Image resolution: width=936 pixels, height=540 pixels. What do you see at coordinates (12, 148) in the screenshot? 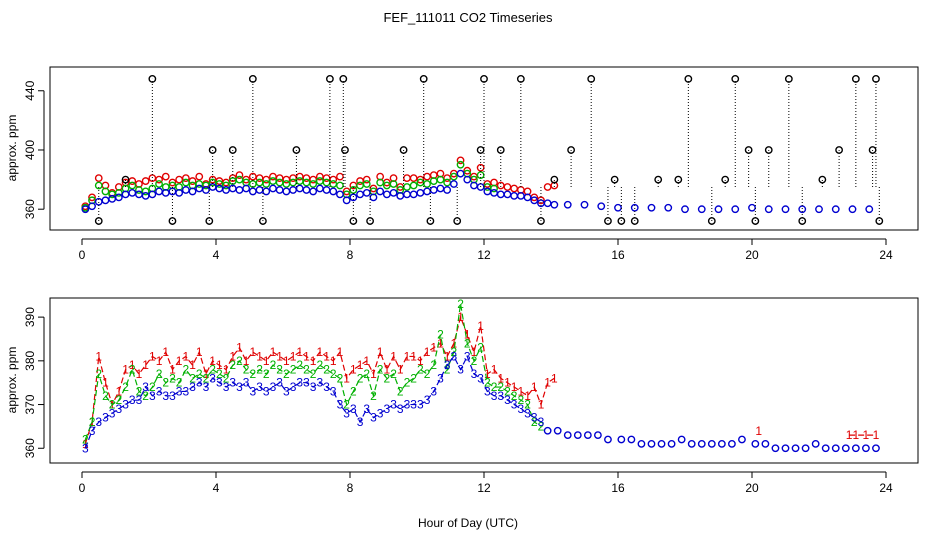
I see `top-y-axis-label: approx. ppm` at bounding box center [12, 148].